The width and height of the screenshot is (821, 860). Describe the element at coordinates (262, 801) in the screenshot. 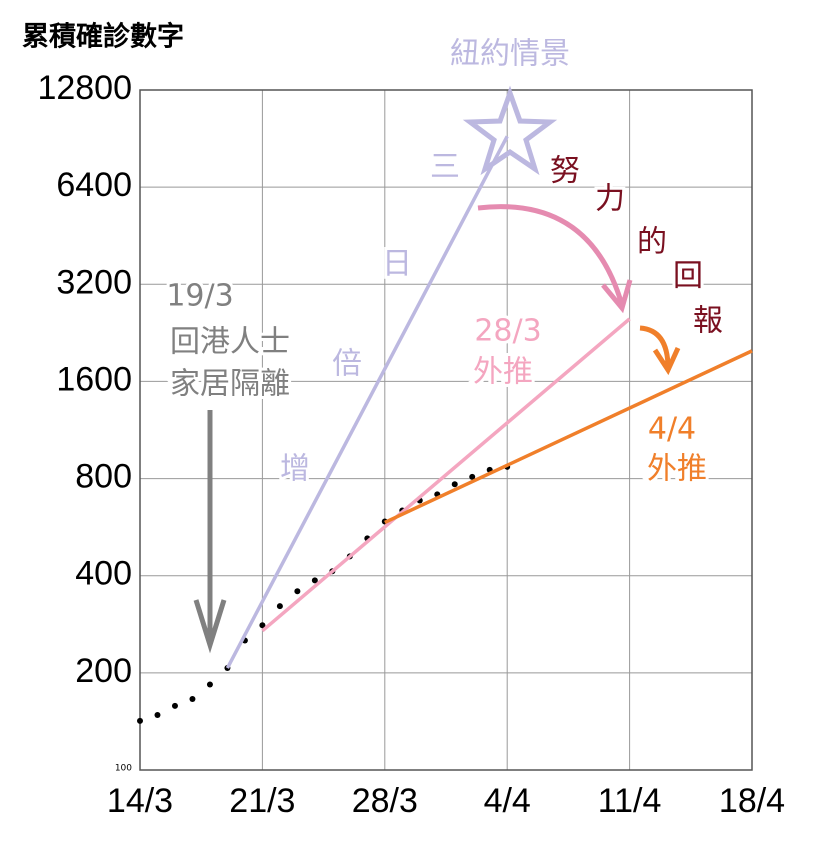

I see `x-tick-label: 21/3` at that location.